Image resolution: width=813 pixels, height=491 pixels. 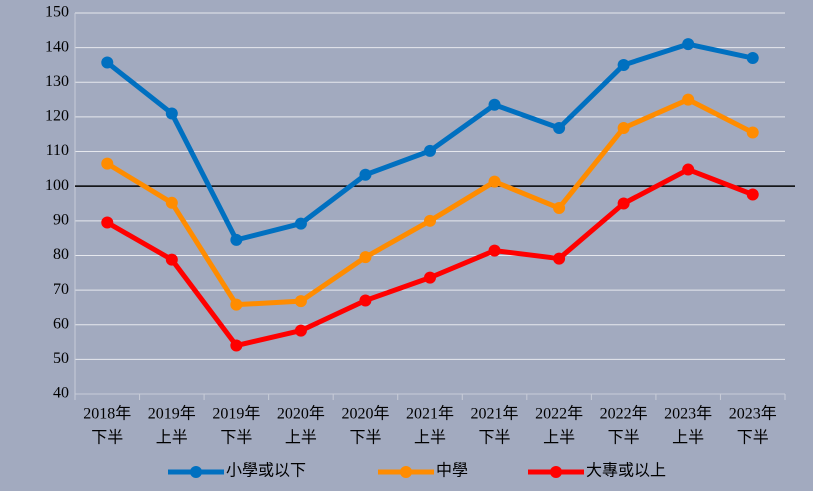 I want to click on y-tick-label: 150, so click(x=57, y=12).